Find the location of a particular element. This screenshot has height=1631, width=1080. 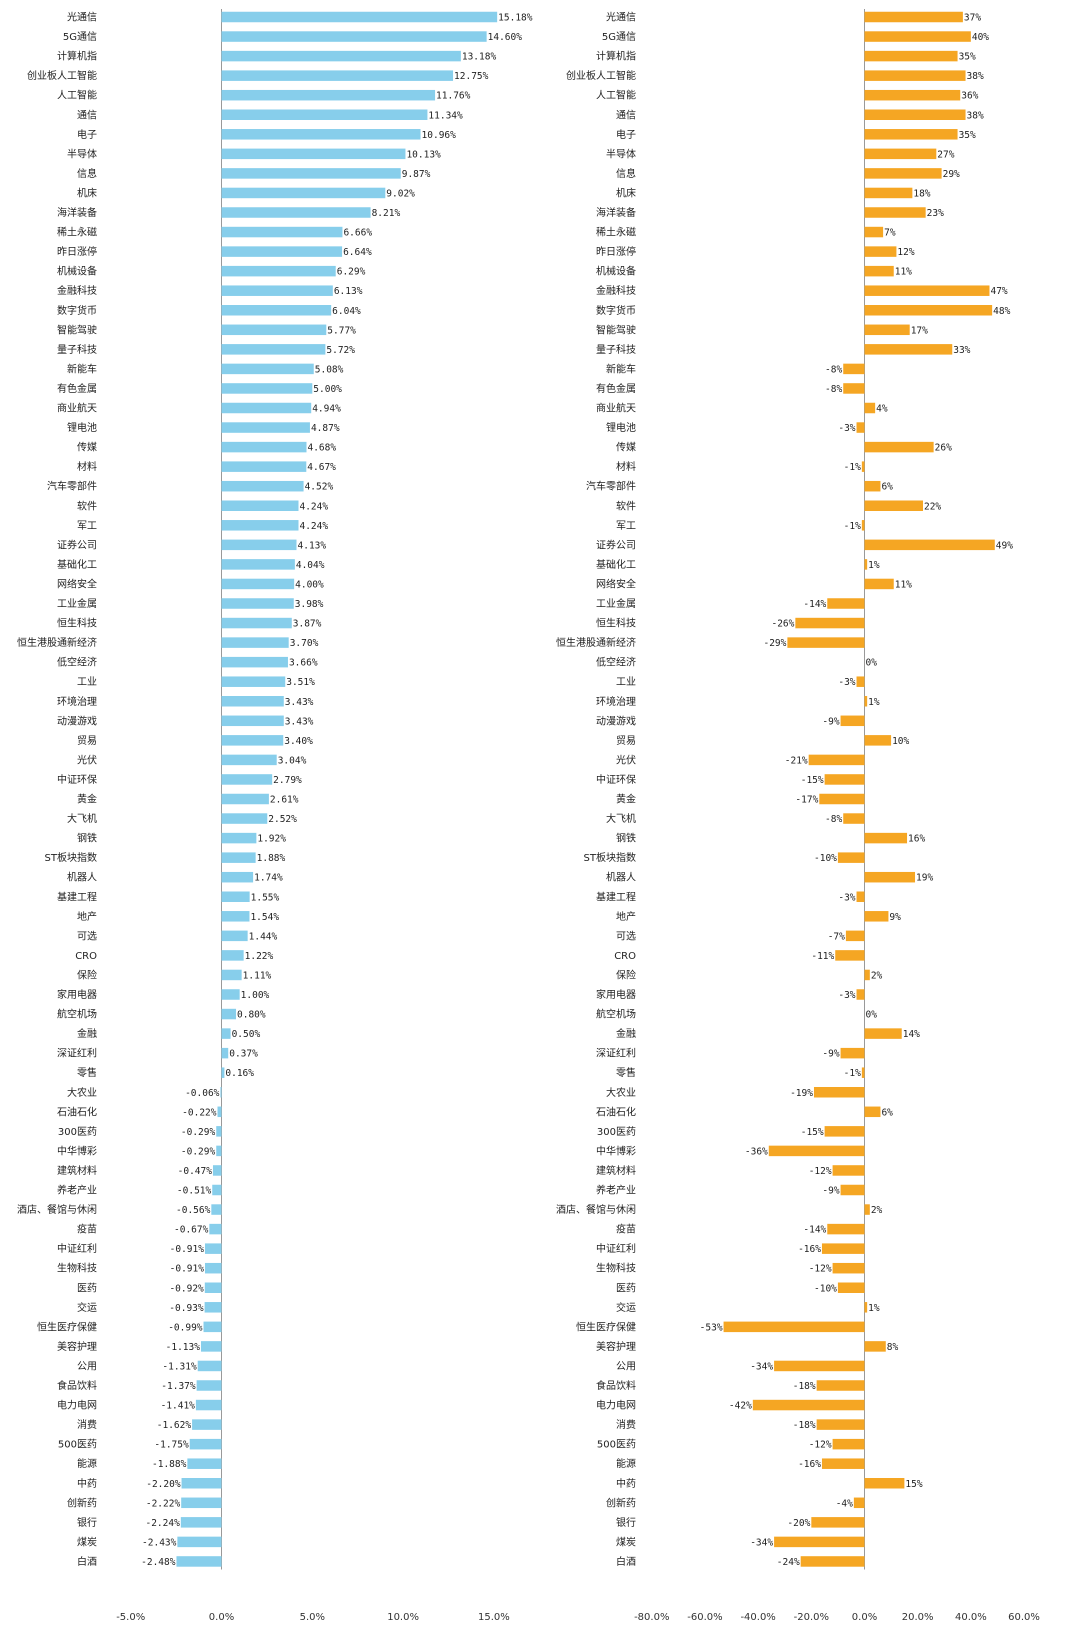

category-label: 信息 is located at coordinates (626, 173).